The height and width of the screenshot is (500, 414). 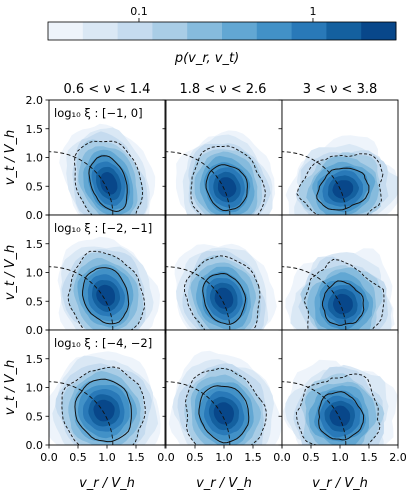 I want to click on x-axis-label-3: v_r / V_h, so click(x=340, y=483).